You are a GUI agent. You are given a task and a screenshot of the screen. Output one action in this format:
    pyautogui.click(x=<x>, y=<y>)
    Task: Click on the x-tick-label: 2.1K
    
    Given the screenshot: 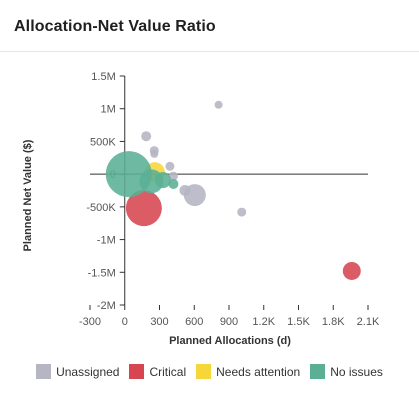 What is the action you would take?
    pyautogui.click(x=368, y=322)
    